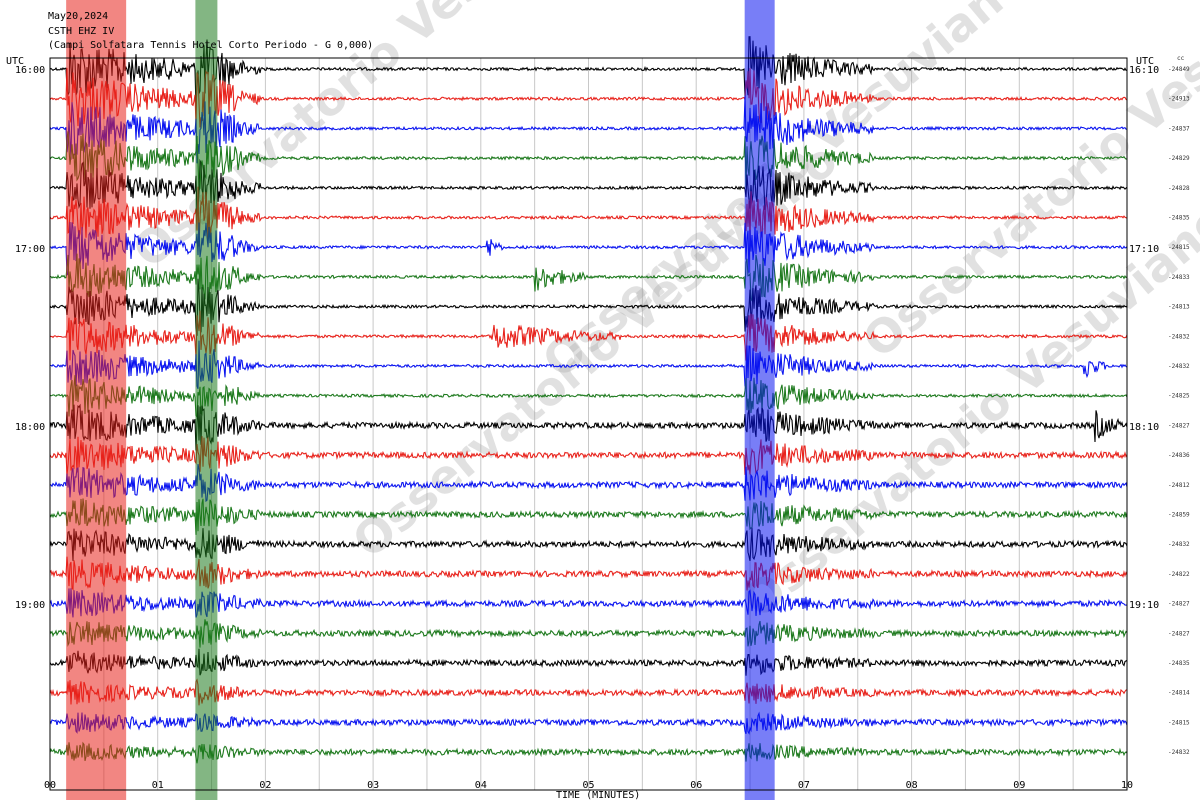  I want to click on right-value-label: -24825, so click(1179, 396).